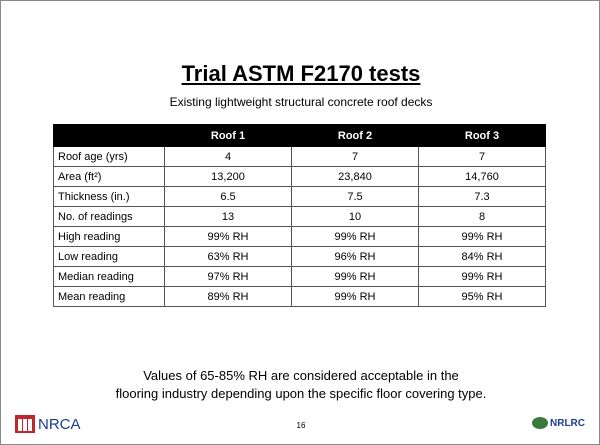  I want to click on nrlrc-icon, so click(540, 423).